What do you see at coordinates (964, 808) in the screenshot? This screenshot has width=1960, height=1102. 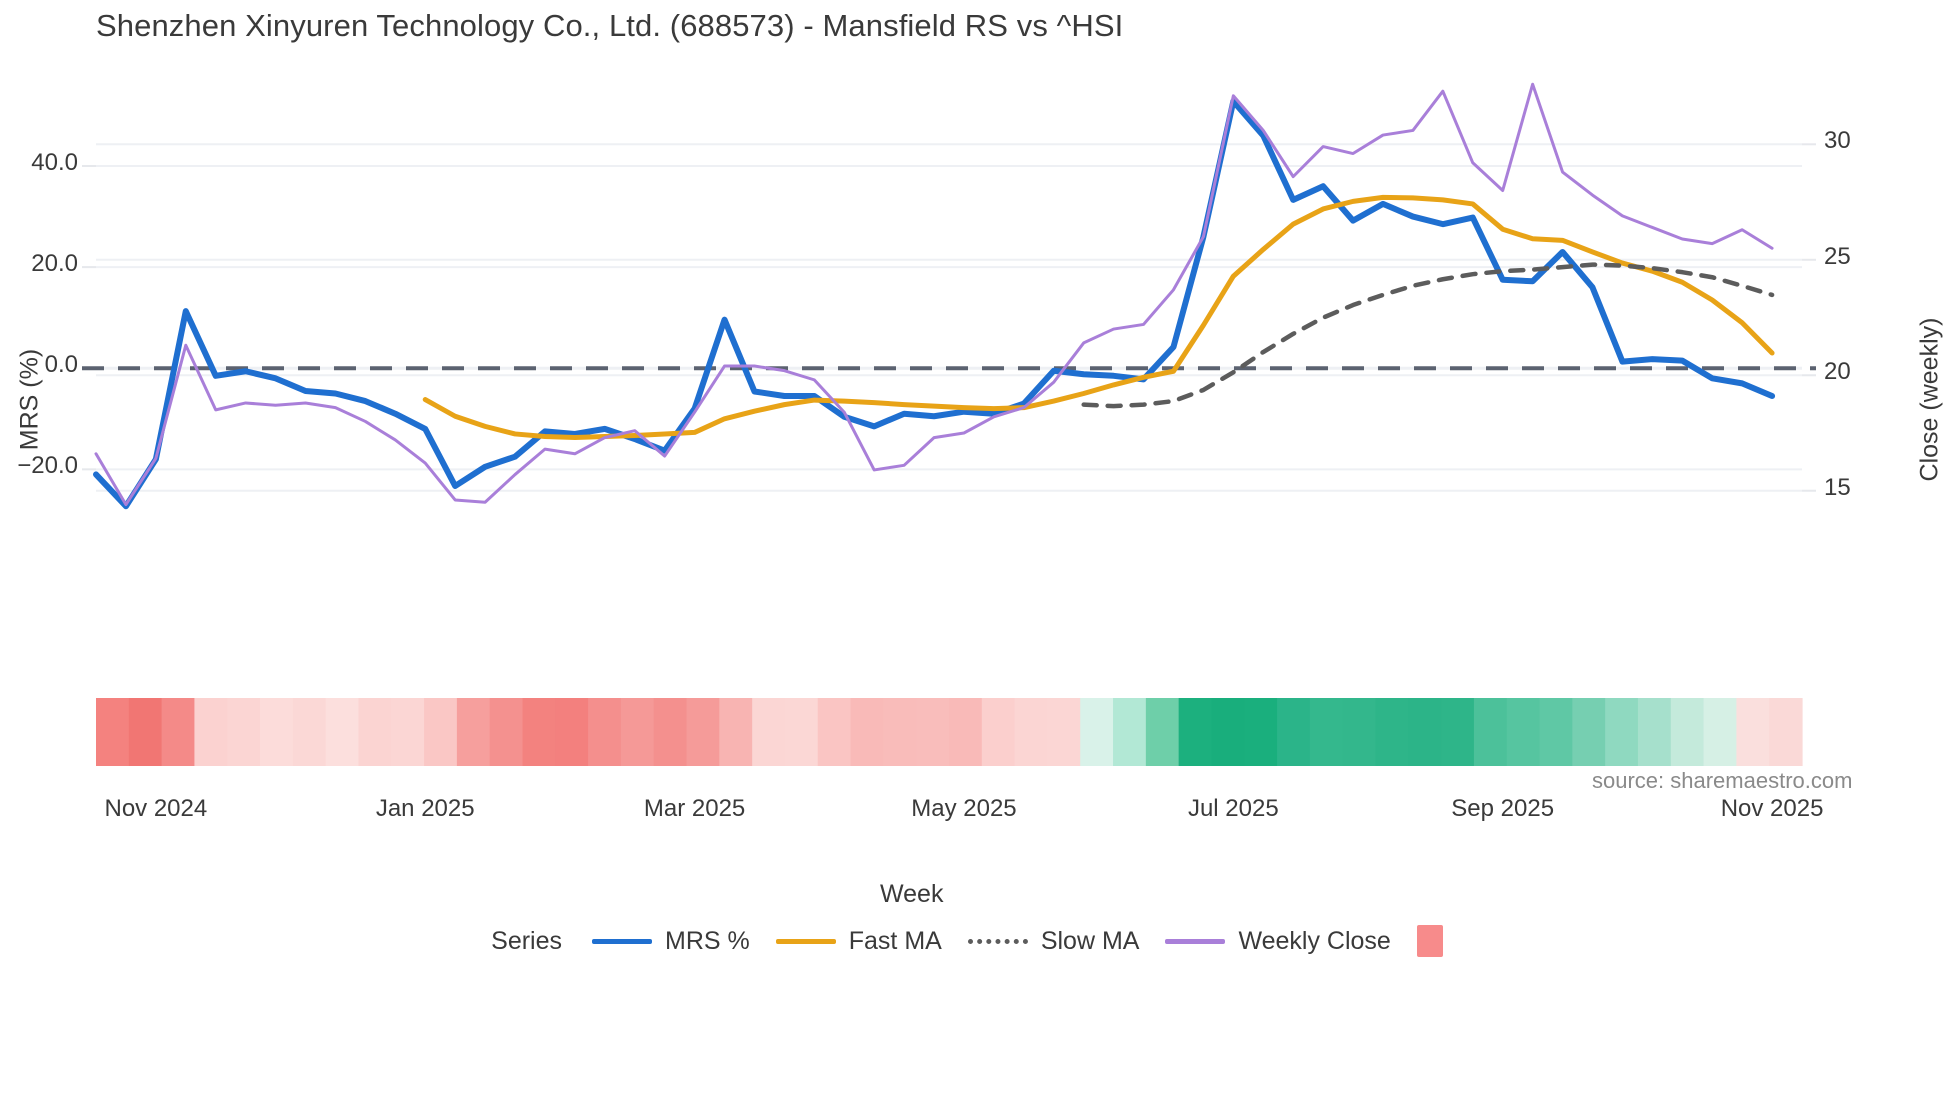 I see `x-tick-label: May 2025` at bounding box center [964, 808].